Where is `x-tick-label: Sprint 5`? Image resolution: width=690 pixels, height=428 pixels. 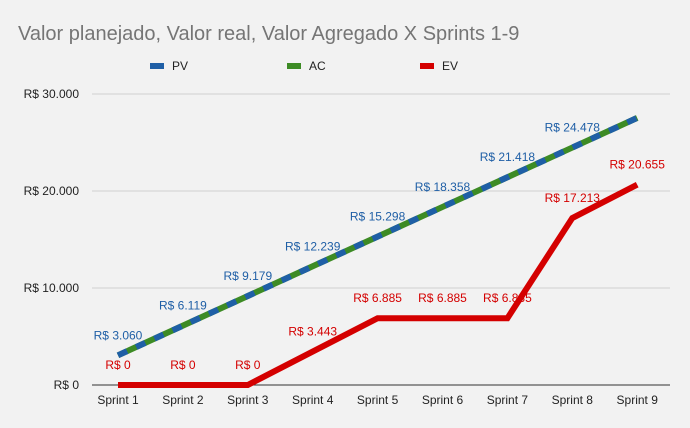 x-tick-label: Sprint 5 is located at coordinates (378, 400).